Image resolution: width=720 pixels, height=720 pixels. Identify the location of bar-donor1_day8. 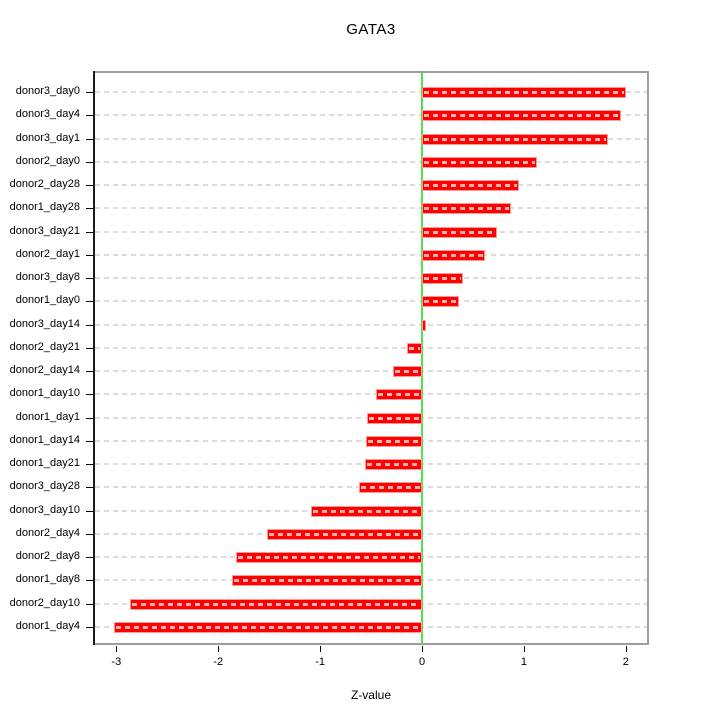
(327, 581).